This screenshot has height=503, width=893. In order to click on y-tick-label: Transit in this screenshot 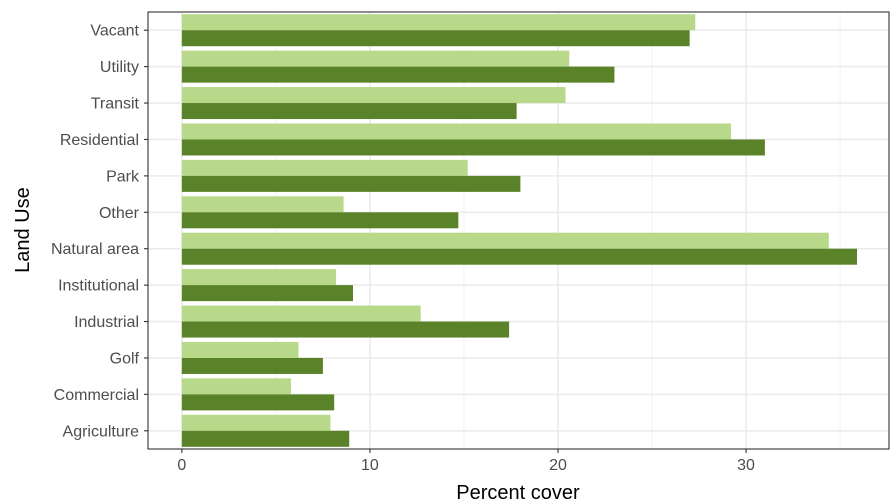, I will do `click(115, 104)`.